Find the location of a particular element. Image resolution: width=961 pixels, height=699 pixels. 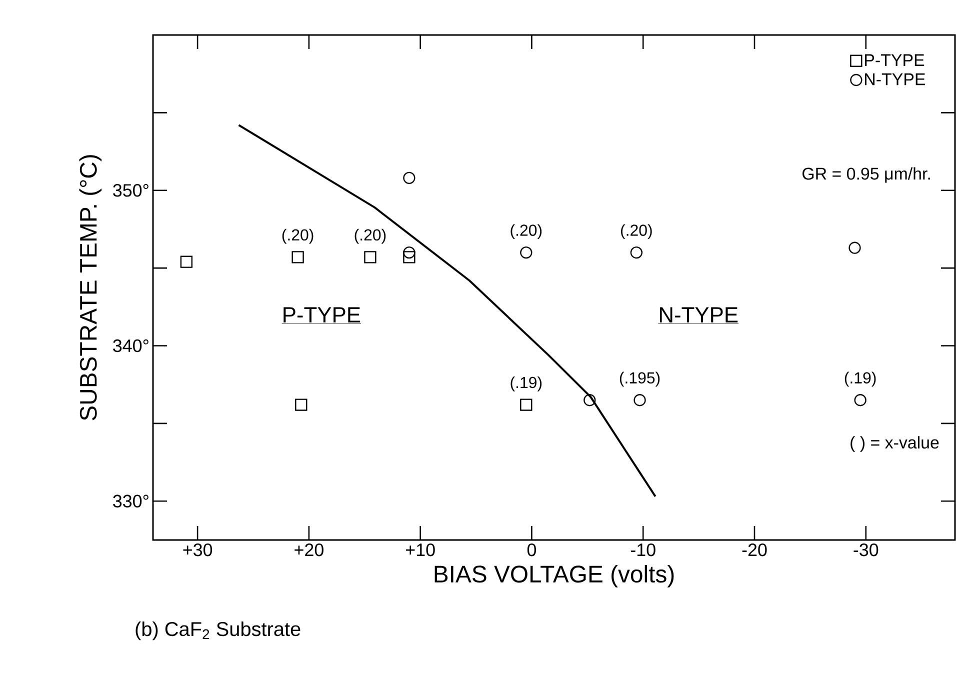

y-tick-label: 350° is located at coordinates (130, 190).